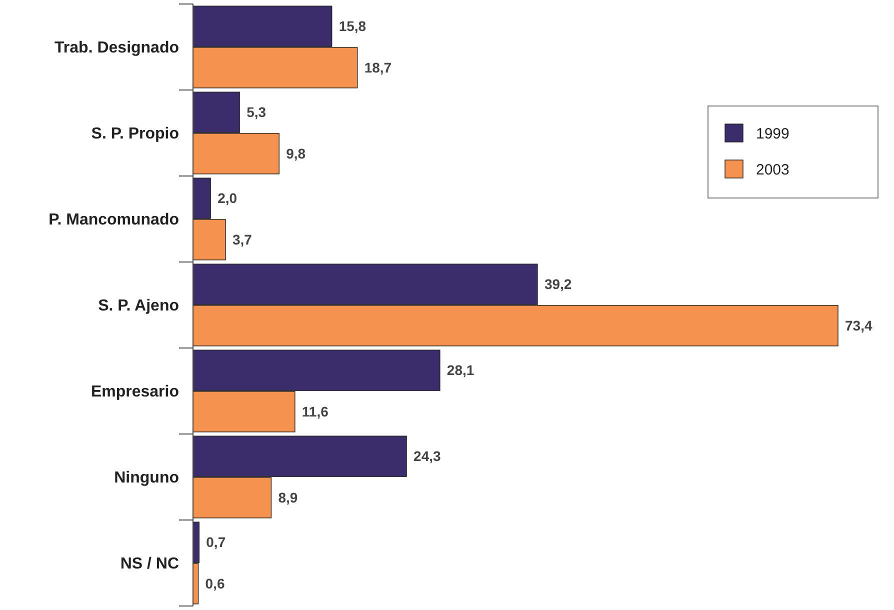 This screenshot has width=894, height=610. What do you see at coordinates (315, 412) in the screenshot?
I see `data-label: 11,6` at bounding box center [315, 412].